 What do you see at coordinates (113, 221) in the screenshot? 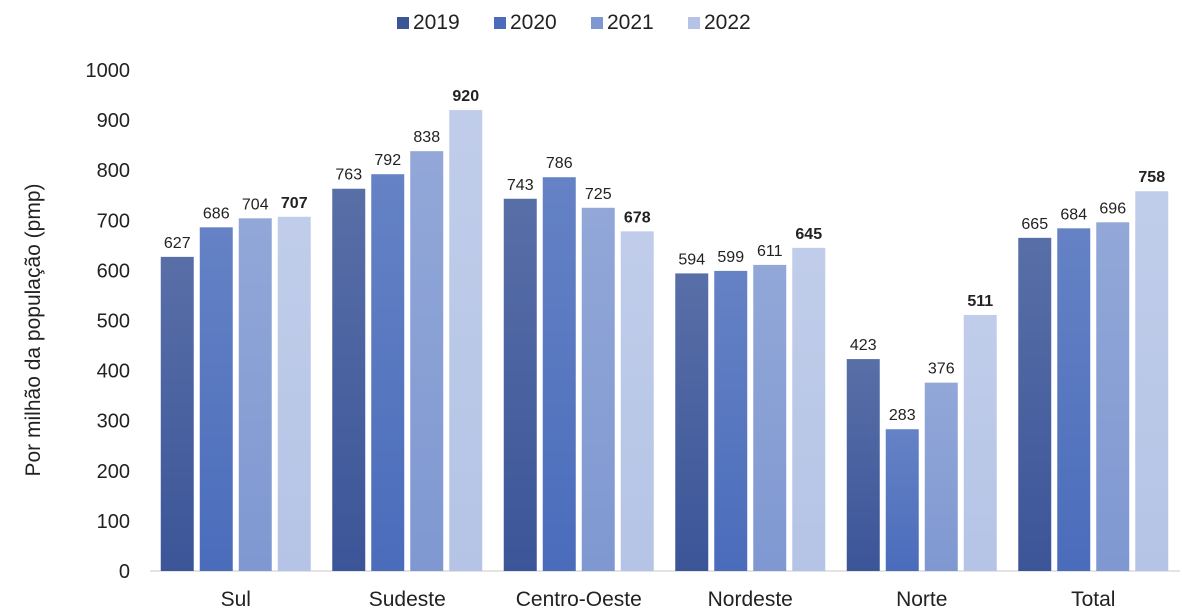
I see `y-tick-label: 700` at bounding box center [113, 221].